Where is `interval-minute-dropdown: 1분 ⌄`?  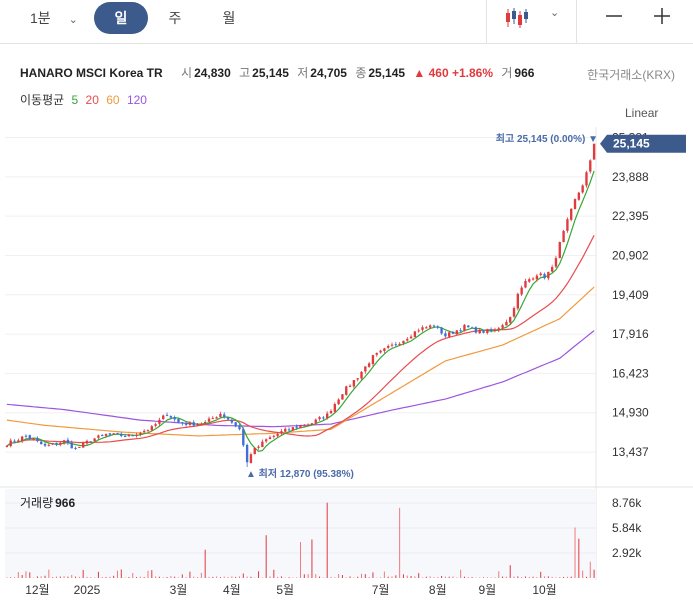 interval-minute-dropdown: 1분 ⌄ is located at coordinates (54, 18).